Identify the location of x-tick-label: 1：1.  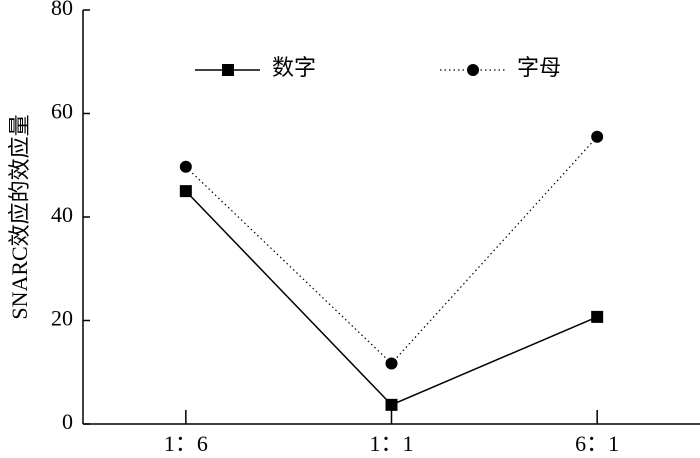
(391, 443).